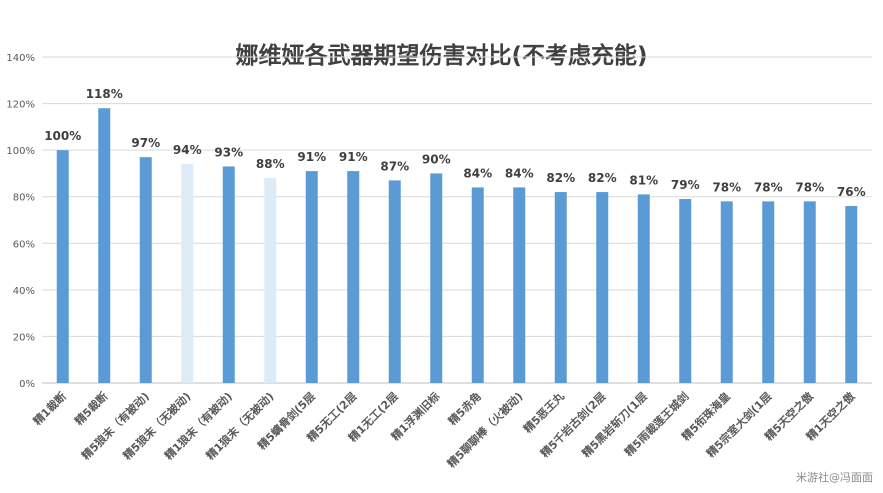 This screenshot has width=883, height=493. What do you see at coordinates (24, 337) in the screenshot?
I see `y-tick-label: 20%` at bounding box center [24, 337].